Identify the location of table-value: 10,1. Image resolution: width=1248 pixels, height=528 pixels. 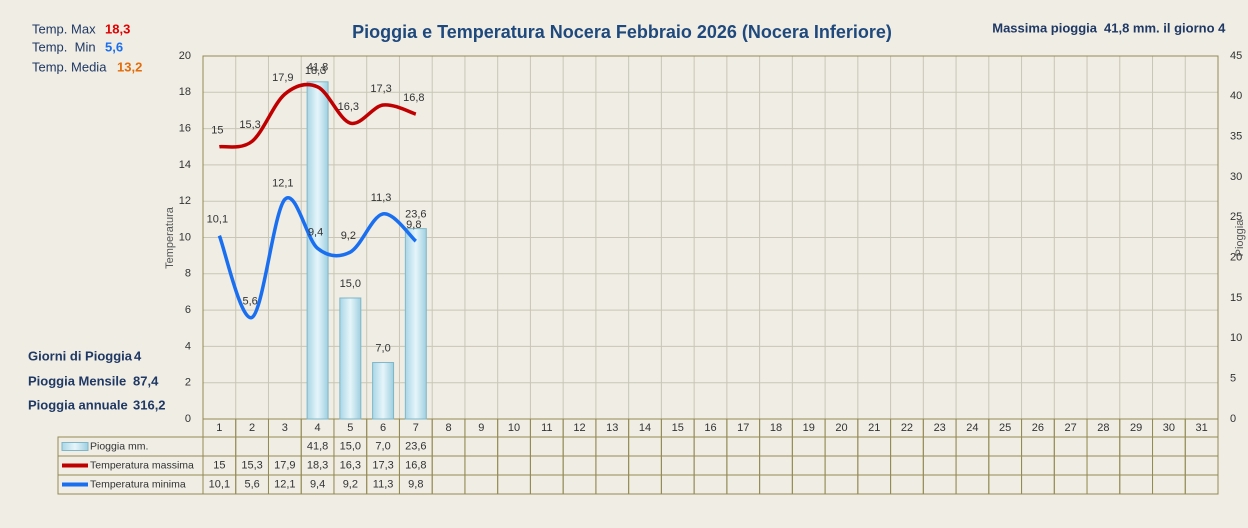
(219, 484).